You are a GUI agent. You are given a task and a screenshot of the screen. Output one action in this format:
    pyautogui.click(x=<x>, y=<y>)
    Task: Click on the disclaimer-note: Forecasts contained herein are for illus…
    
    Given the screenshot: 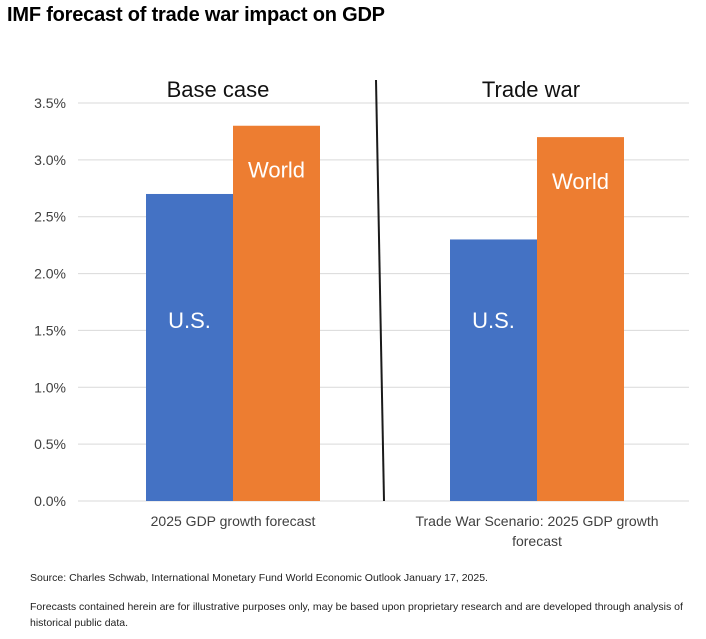 What is the action you would take?
    pyautogui.click(x=356, y=615)
    